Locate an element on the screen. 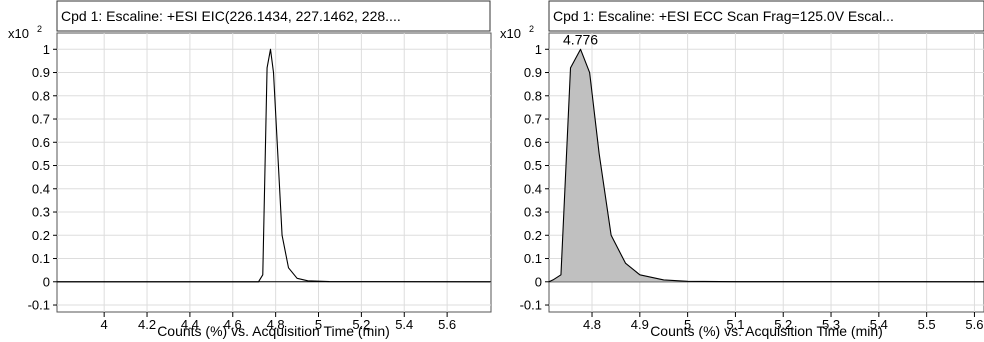 This screenshot has width=984, height=342. x-tick-label: 5.5 is located at coordinates (927, 324).